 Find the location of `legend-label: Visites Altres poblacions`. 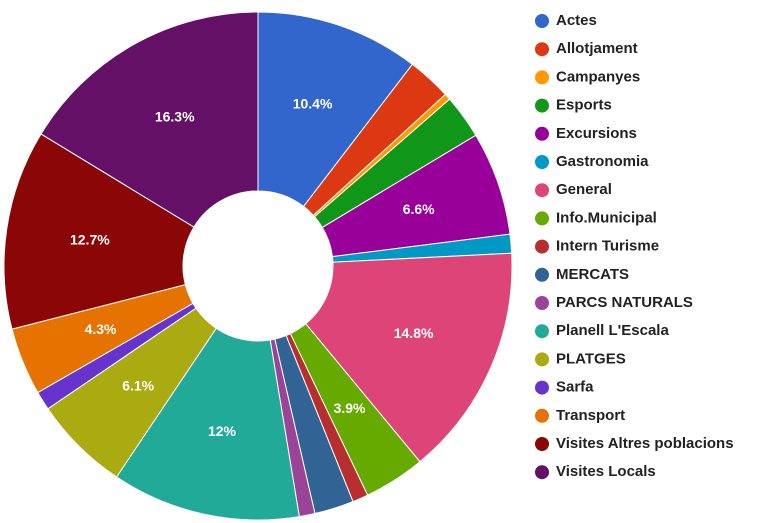

legend-label: Visites Altres poblacions is located at coordinates (645, 443).